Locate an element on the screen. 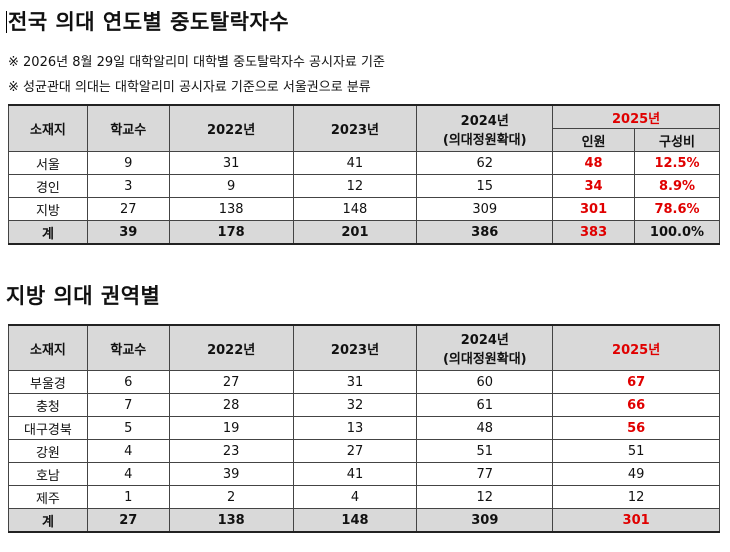  table-row: 부울경 6 27 31 60 67 is located at coordinates (364, 382).